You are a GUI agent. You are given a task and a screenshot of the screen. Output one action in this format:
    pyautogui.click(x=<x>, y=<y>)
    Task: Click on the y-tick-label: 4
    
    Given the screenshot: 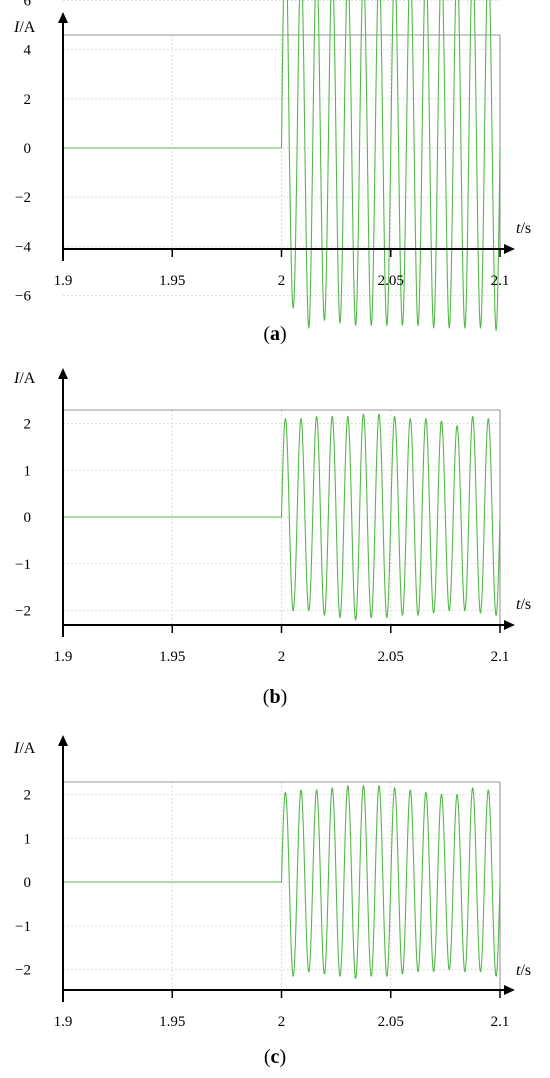 What is the action you would take?
    pyautogui.click(x=28, y=51)
    